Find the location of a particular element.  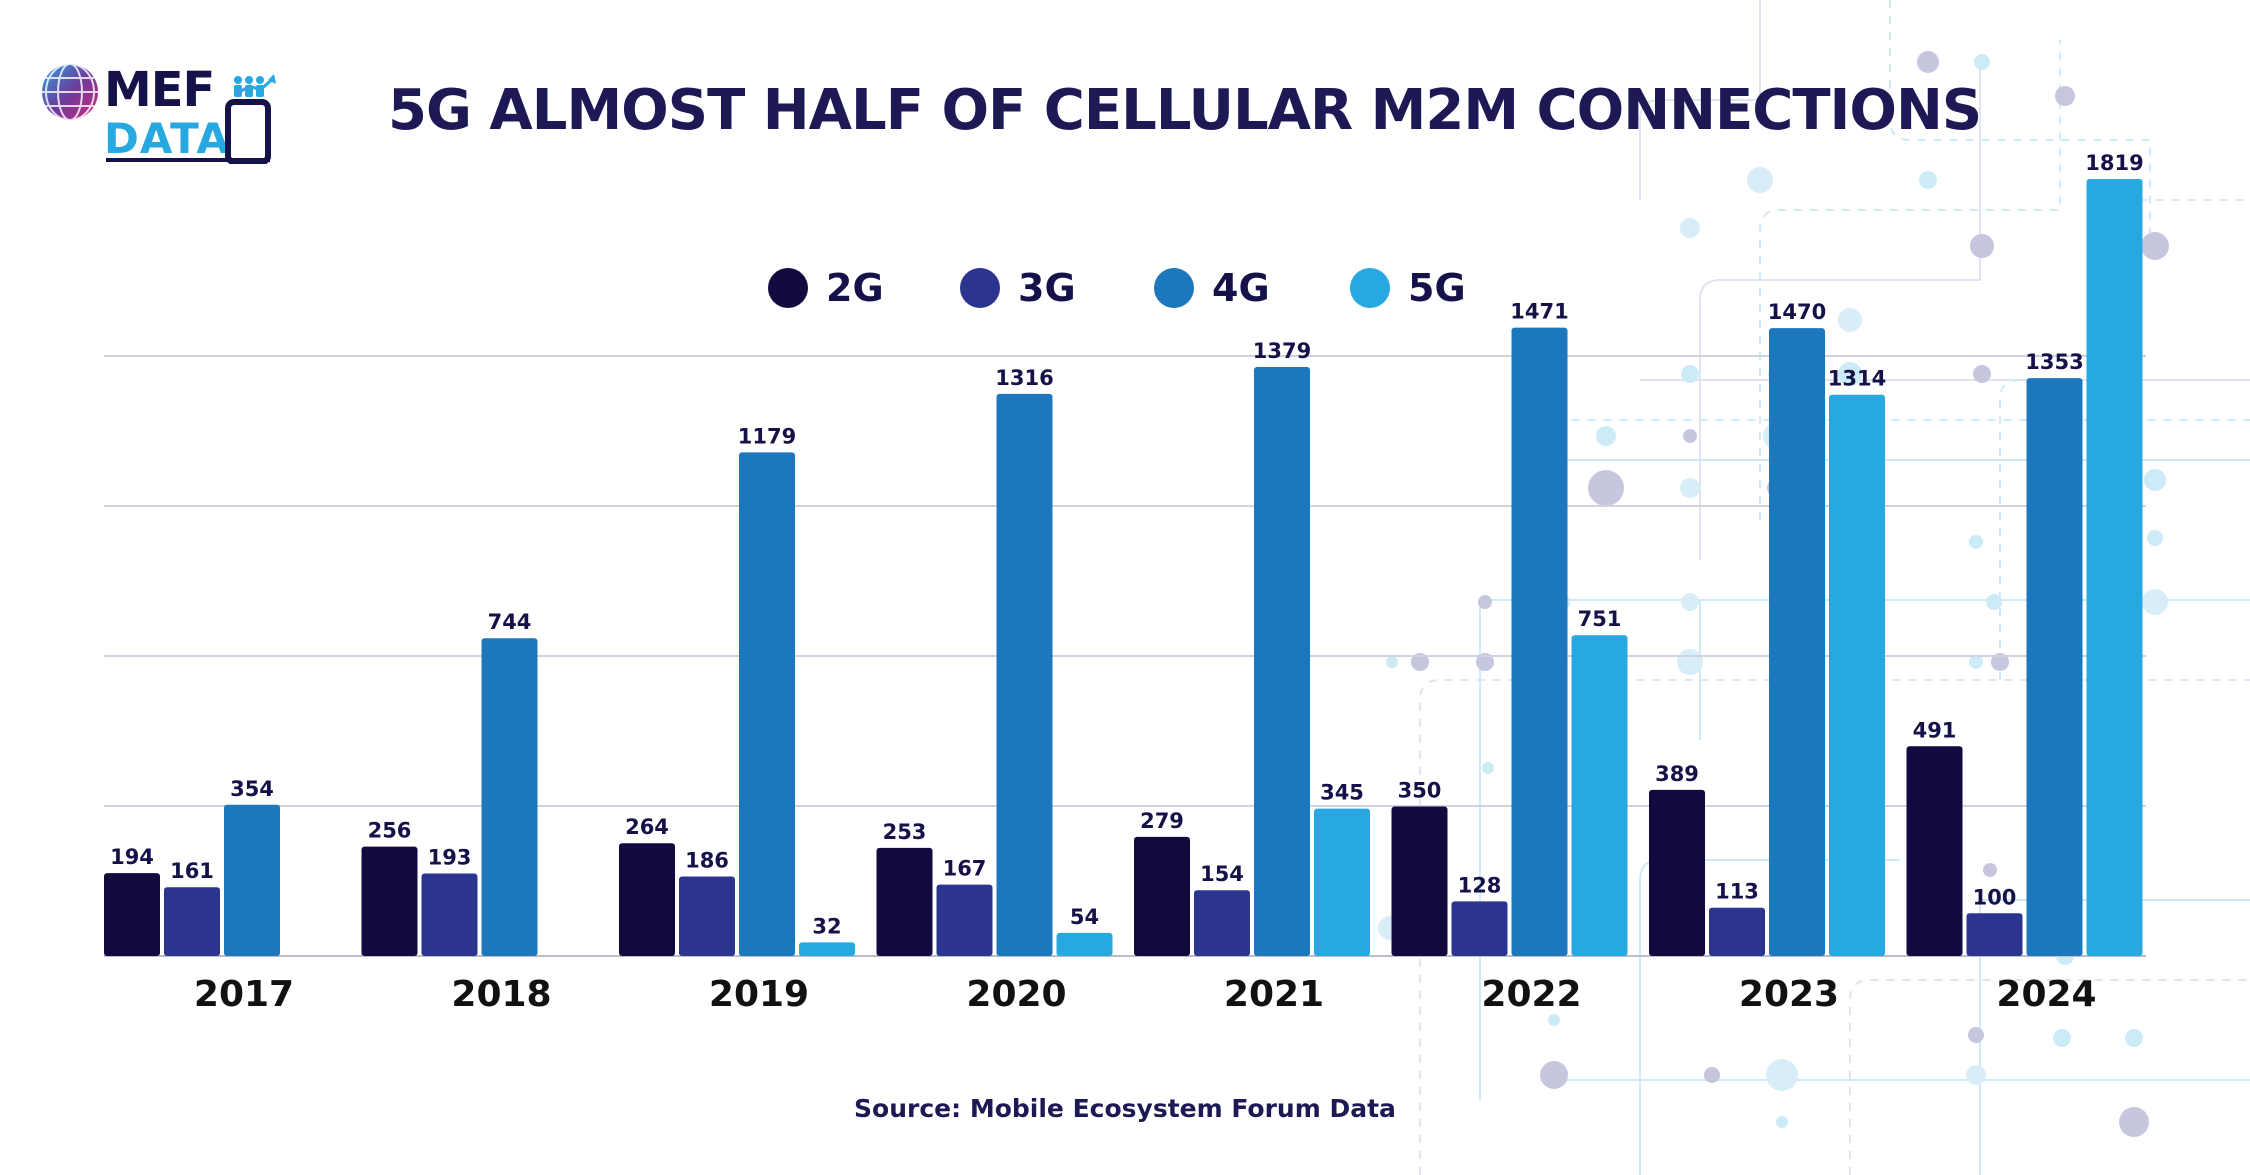

bar-4g-2020 is located at coordinates (1024, 674).